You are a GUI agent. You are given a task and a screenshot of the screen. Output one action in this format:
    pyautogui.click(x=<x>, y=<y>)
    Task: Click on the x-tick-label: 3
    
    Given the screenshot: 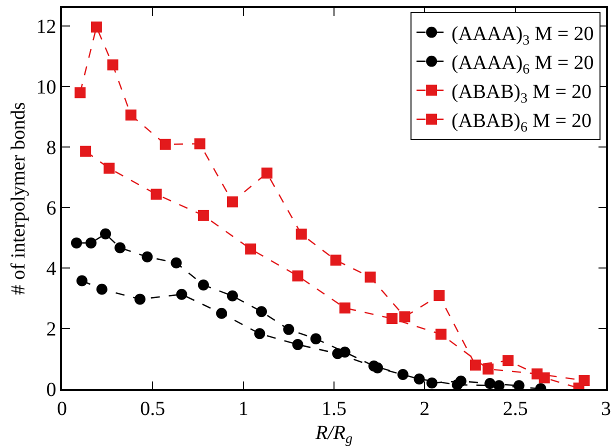 What is the action you would take?
    pyautogui.click(x=606, y=409)
    